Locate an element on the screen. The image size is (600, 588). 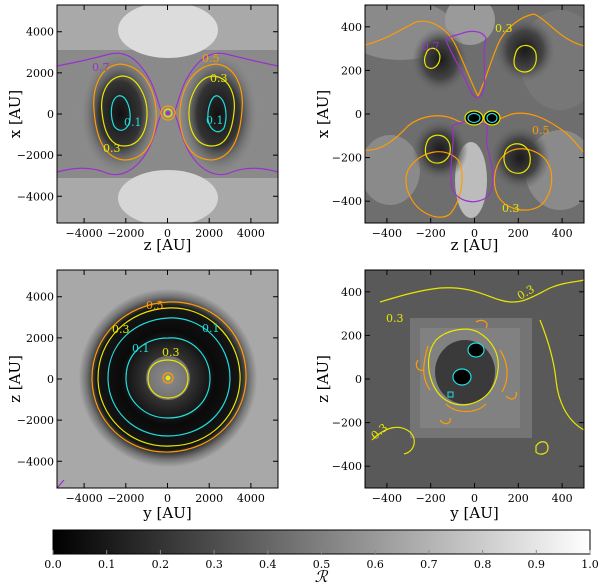
core-upper is located at coordinates (476, 350).